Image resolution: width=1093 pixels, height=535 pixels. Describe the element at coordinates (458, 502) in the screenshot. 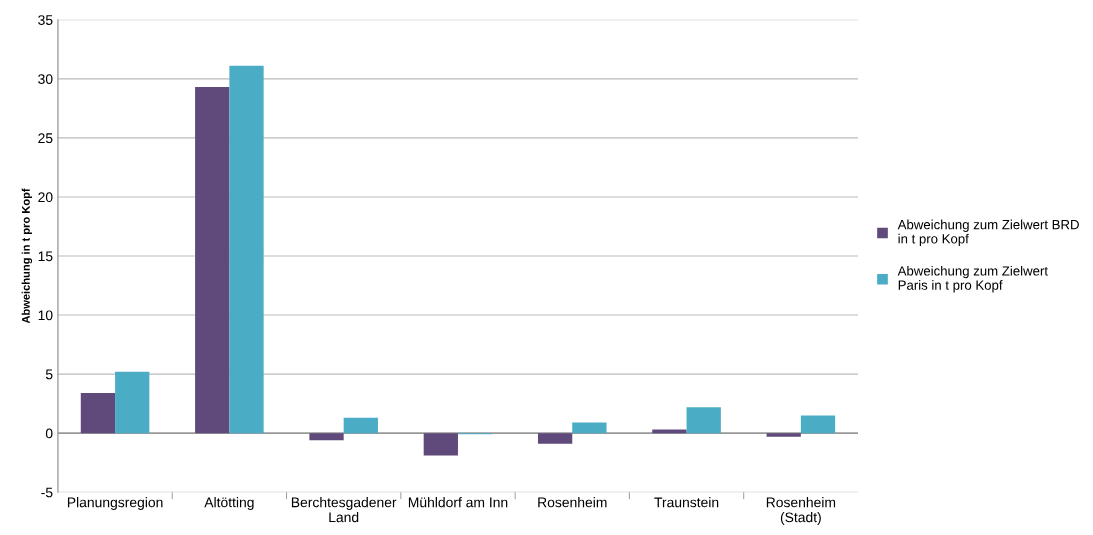

I see `x-tick-label: Mühldorf am Inn` at that location.